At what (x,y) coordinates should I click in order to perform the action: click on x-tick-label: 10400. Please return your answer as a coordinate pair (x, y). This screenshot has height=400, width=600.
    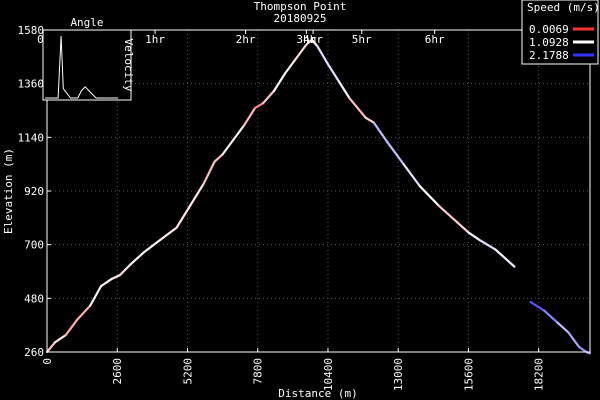
    Looking at the image, I should click on (328, 374).